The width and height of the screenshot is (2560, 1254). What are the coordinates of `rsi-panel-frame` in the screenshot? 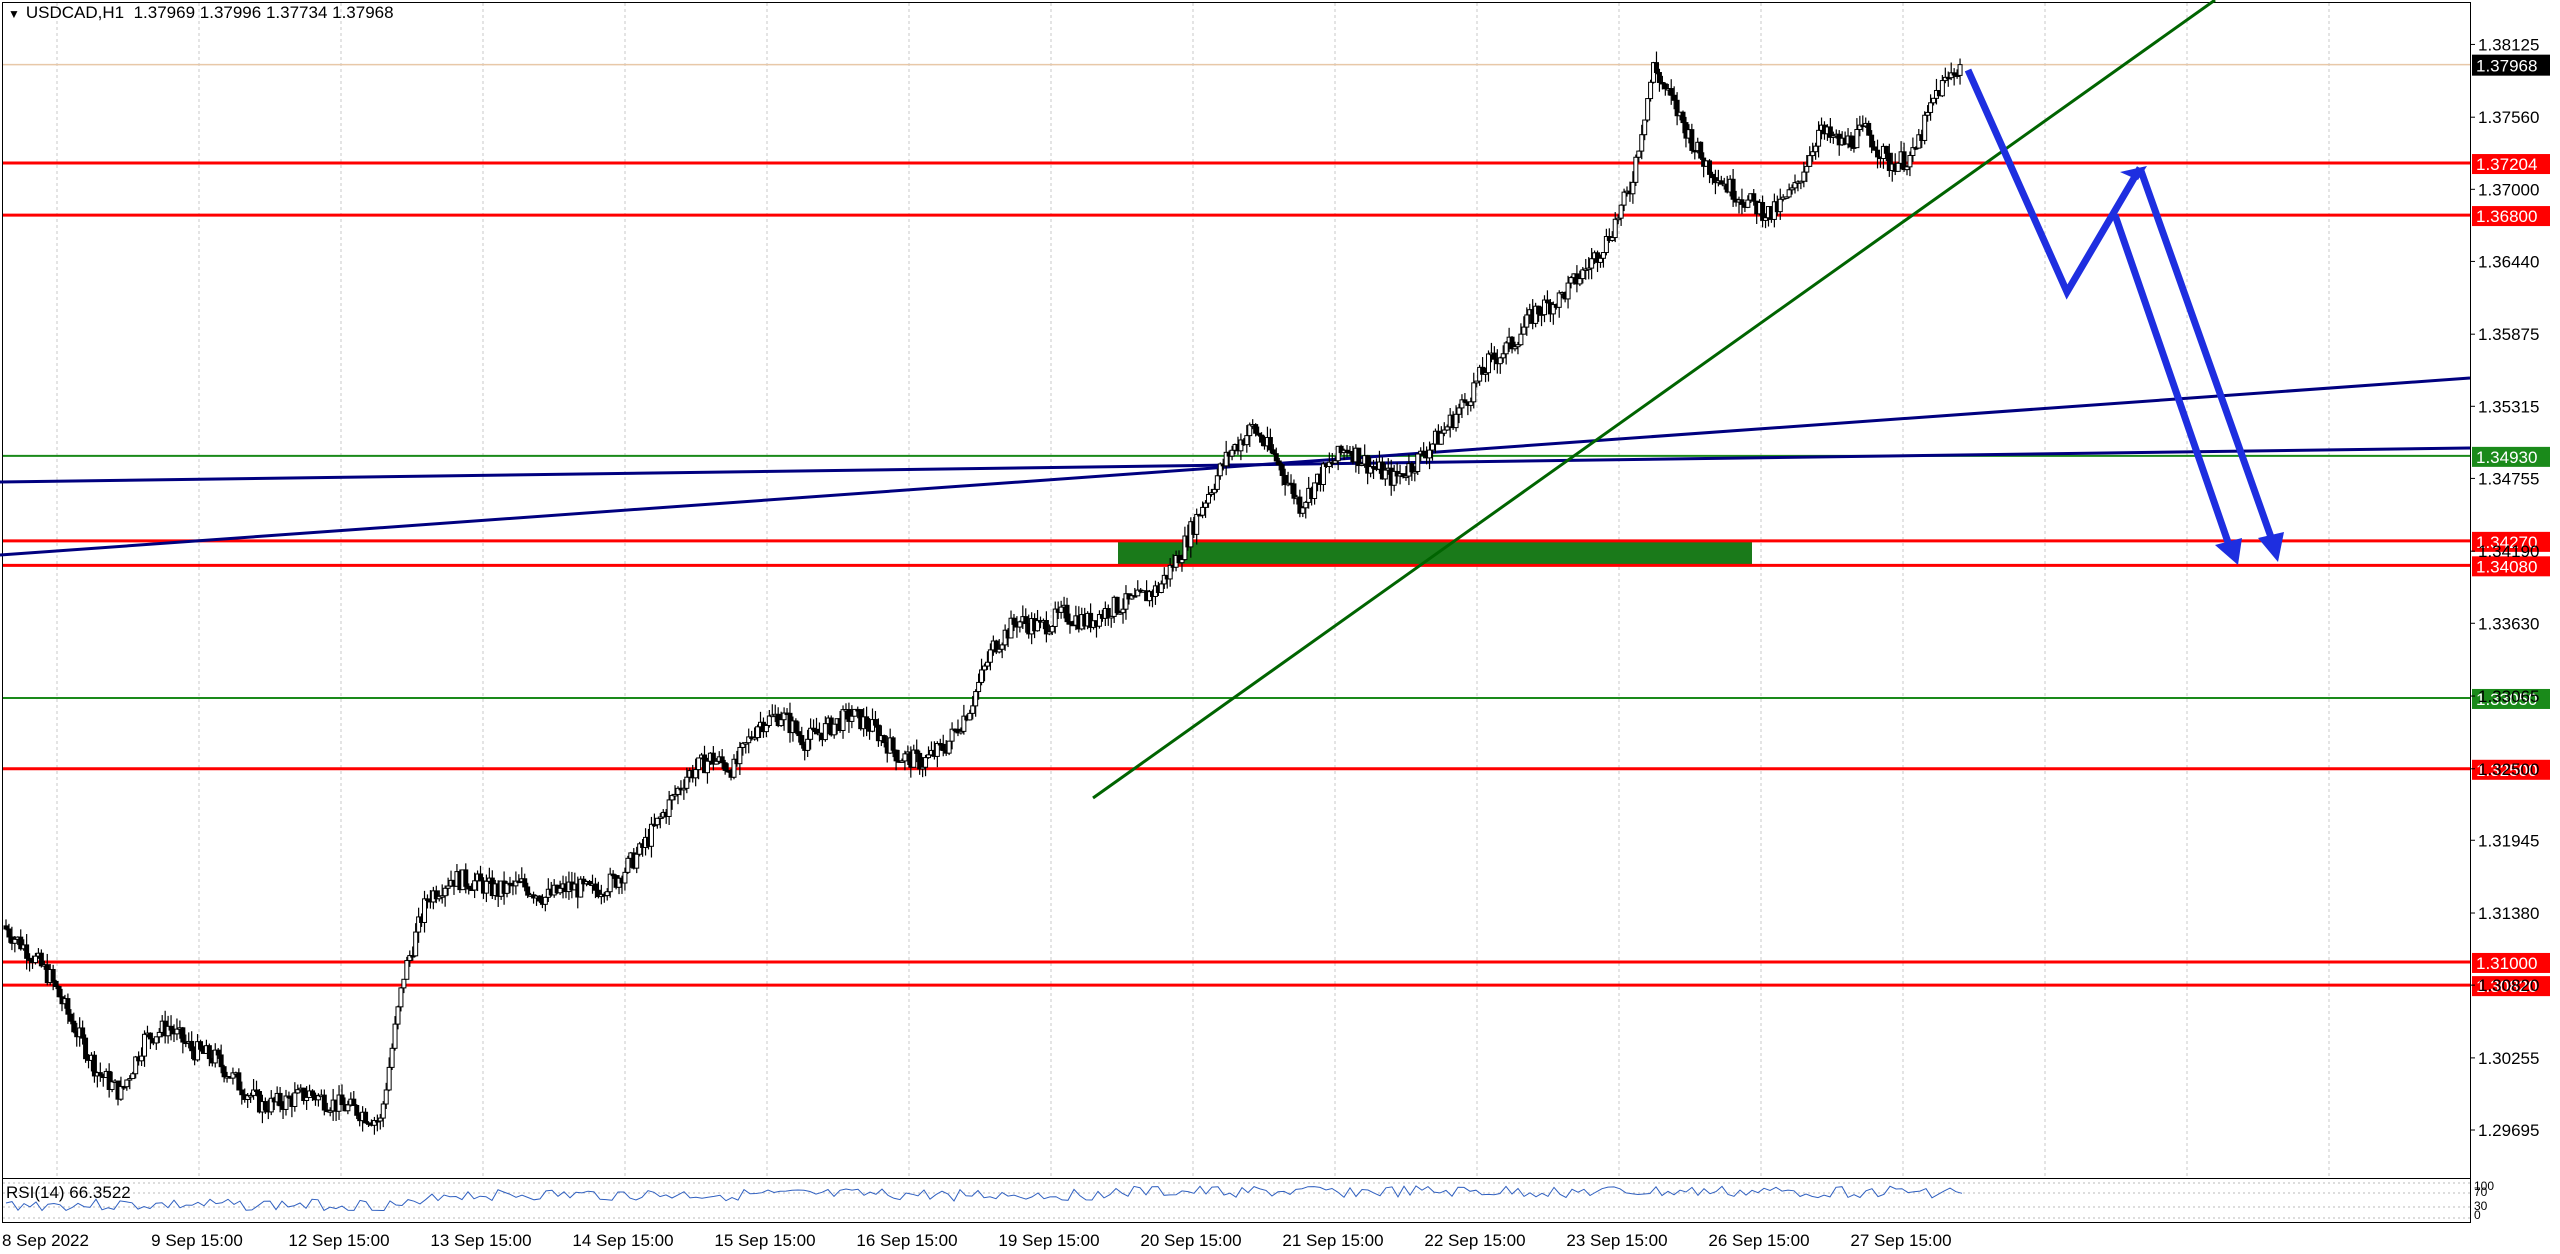 It's located at (1236, 1200).